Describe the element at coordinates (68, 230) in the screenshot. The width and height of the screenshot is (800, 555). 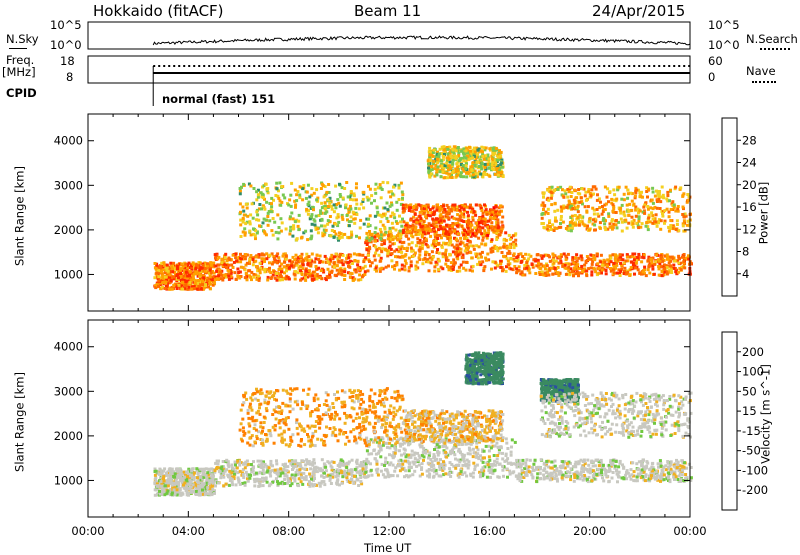
I see `power-y-tick-label: 2000` at that location.